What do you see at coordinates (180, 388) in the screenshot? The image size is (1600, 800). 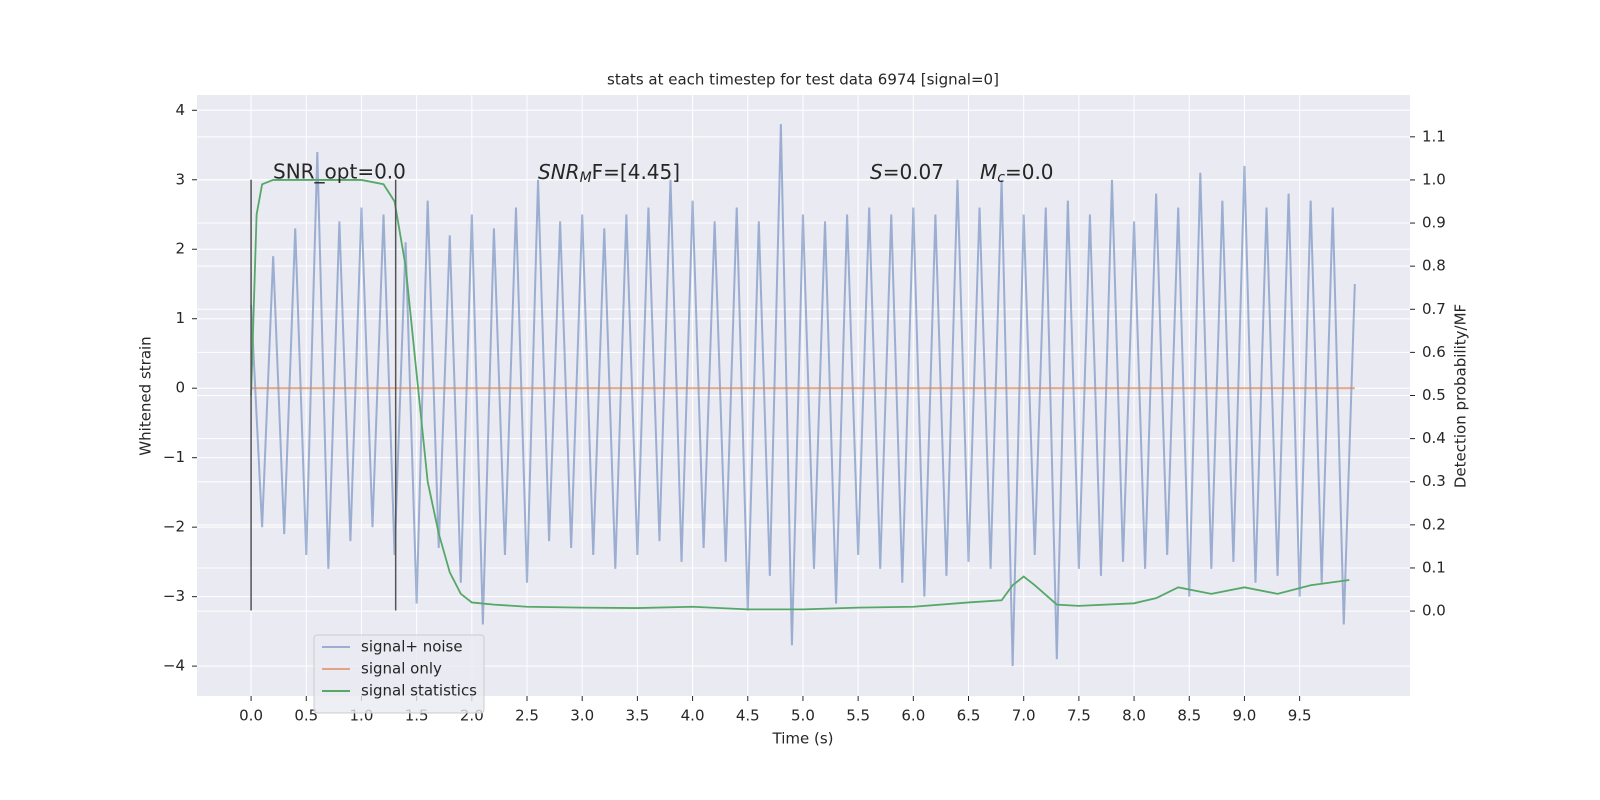 I see `y-tick-label: 0` at bounding box center [180, 388].